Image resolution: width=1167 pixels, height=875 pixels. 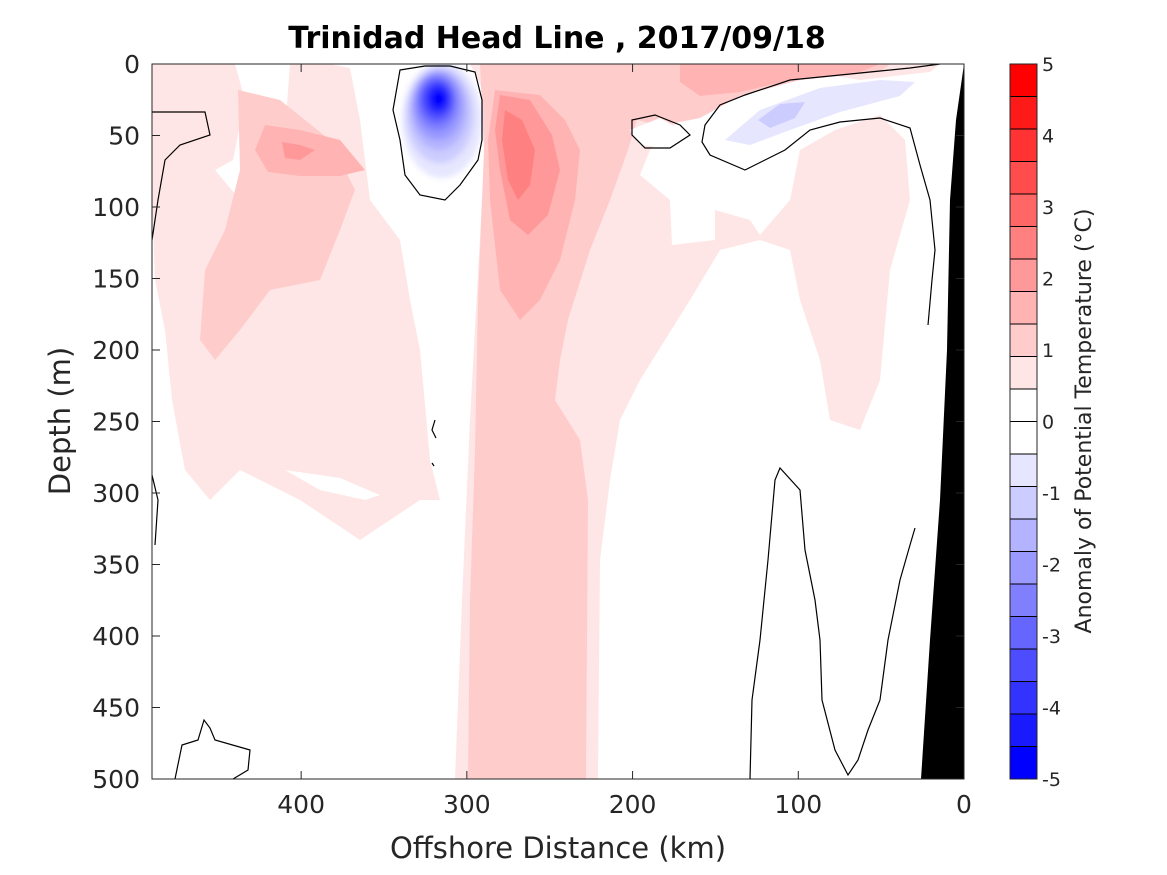 What do you see at coordinates (116, 708) in the screenshot?
I see `y-tick-label: 450` at bounding box center [116, 708].